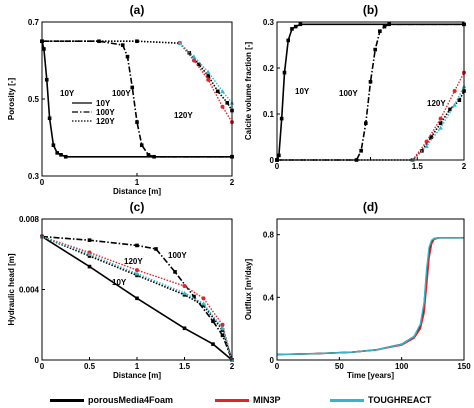 The width and height of the screenshot is (474, 408). I want to click on y-tick-label: 0.3, so click(269, 22).